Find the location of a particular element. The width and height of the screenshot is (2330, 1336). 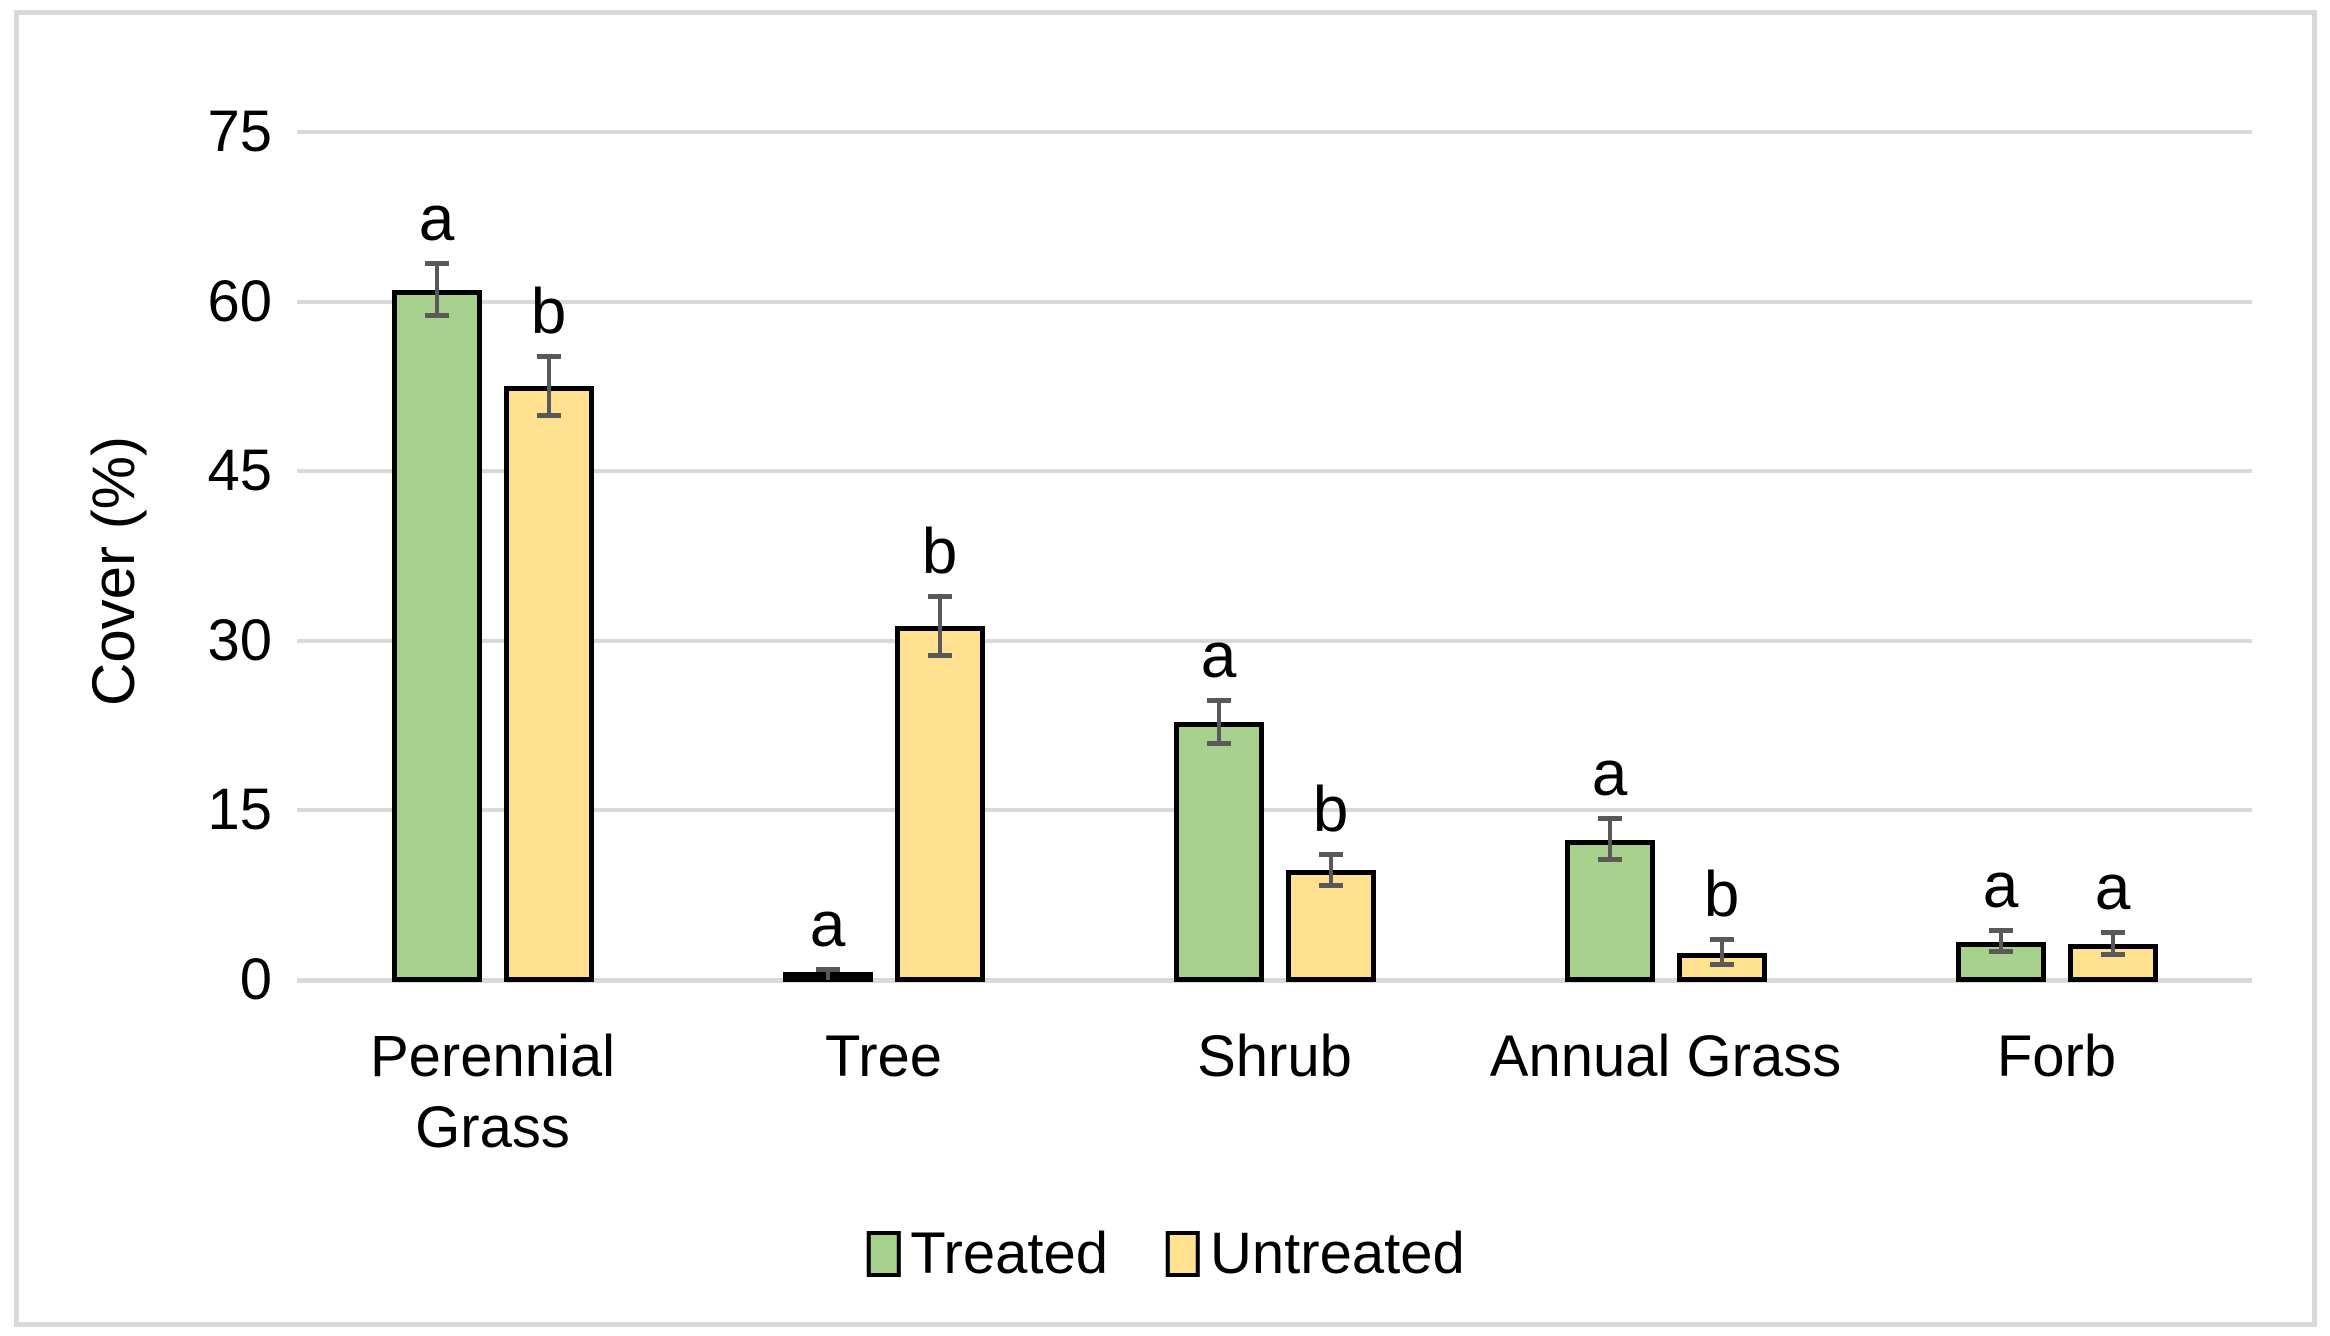

y-tick-label: 0 is located at coordinates (255, 979).